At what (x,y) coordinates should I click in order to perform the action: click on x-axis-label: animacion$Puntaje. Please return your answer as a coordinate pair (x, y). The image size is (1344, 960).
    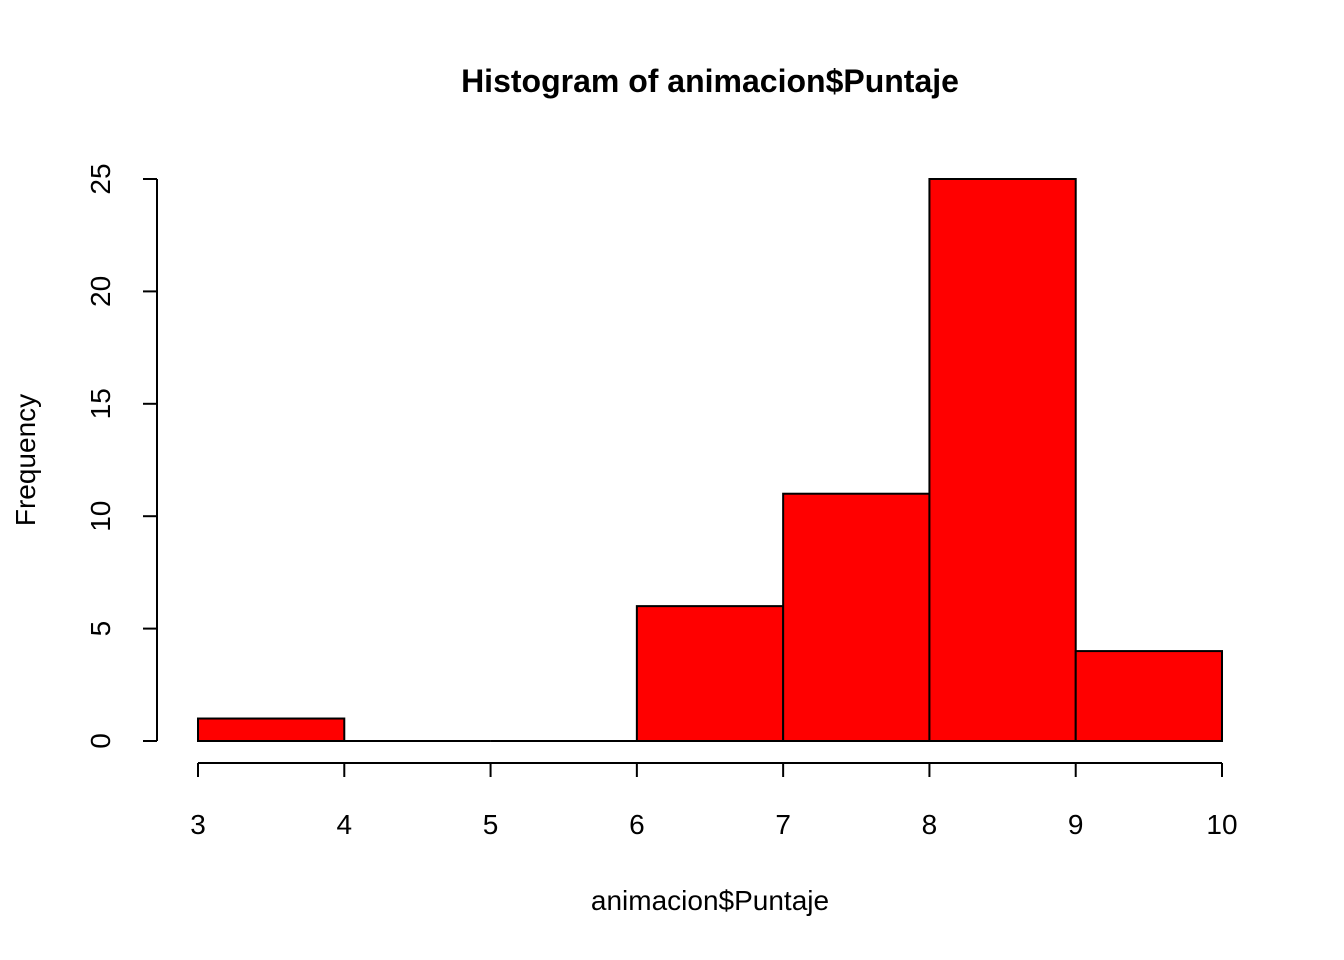
    Looking at the image, I should click on (710, 900).